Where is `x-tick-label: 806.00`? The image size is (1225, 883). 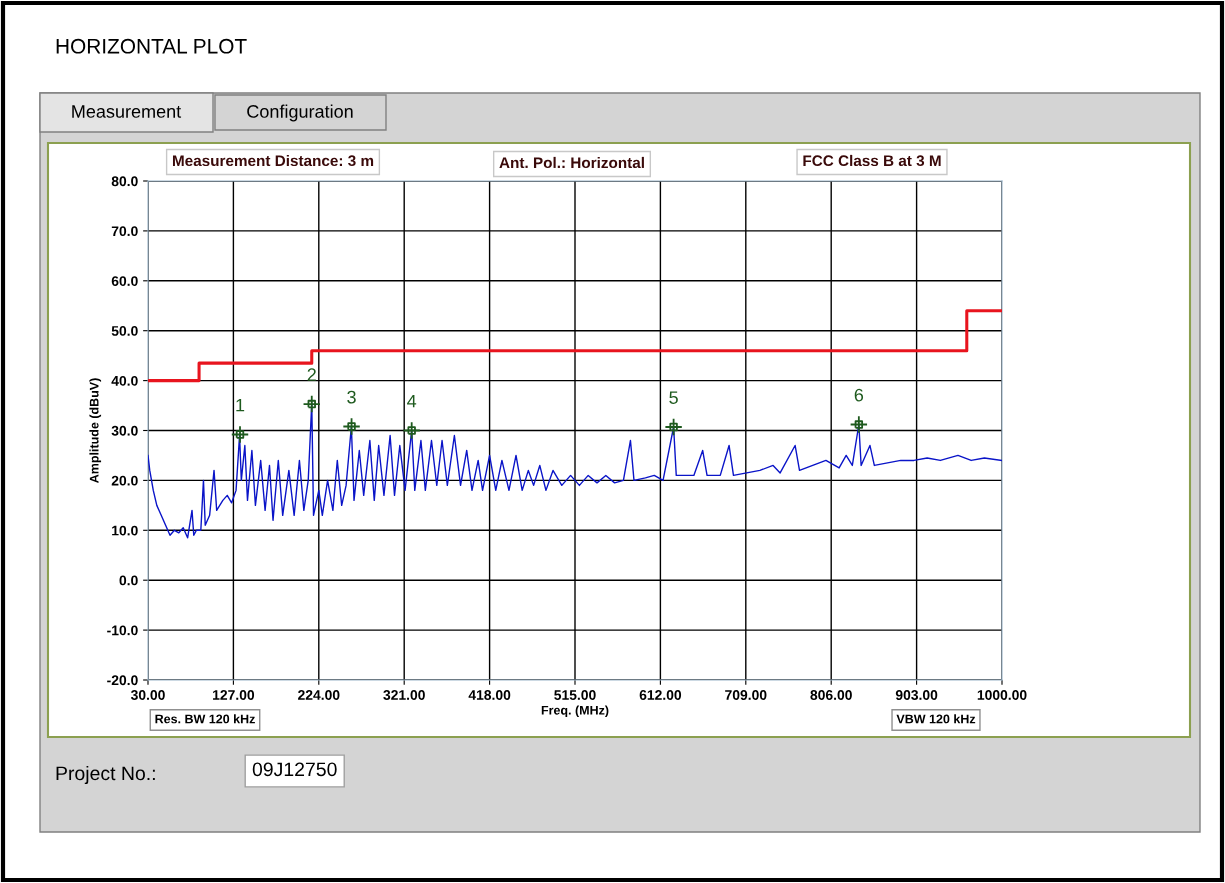
x-tick-label: 806.00 is located at coordinates (831, 695).